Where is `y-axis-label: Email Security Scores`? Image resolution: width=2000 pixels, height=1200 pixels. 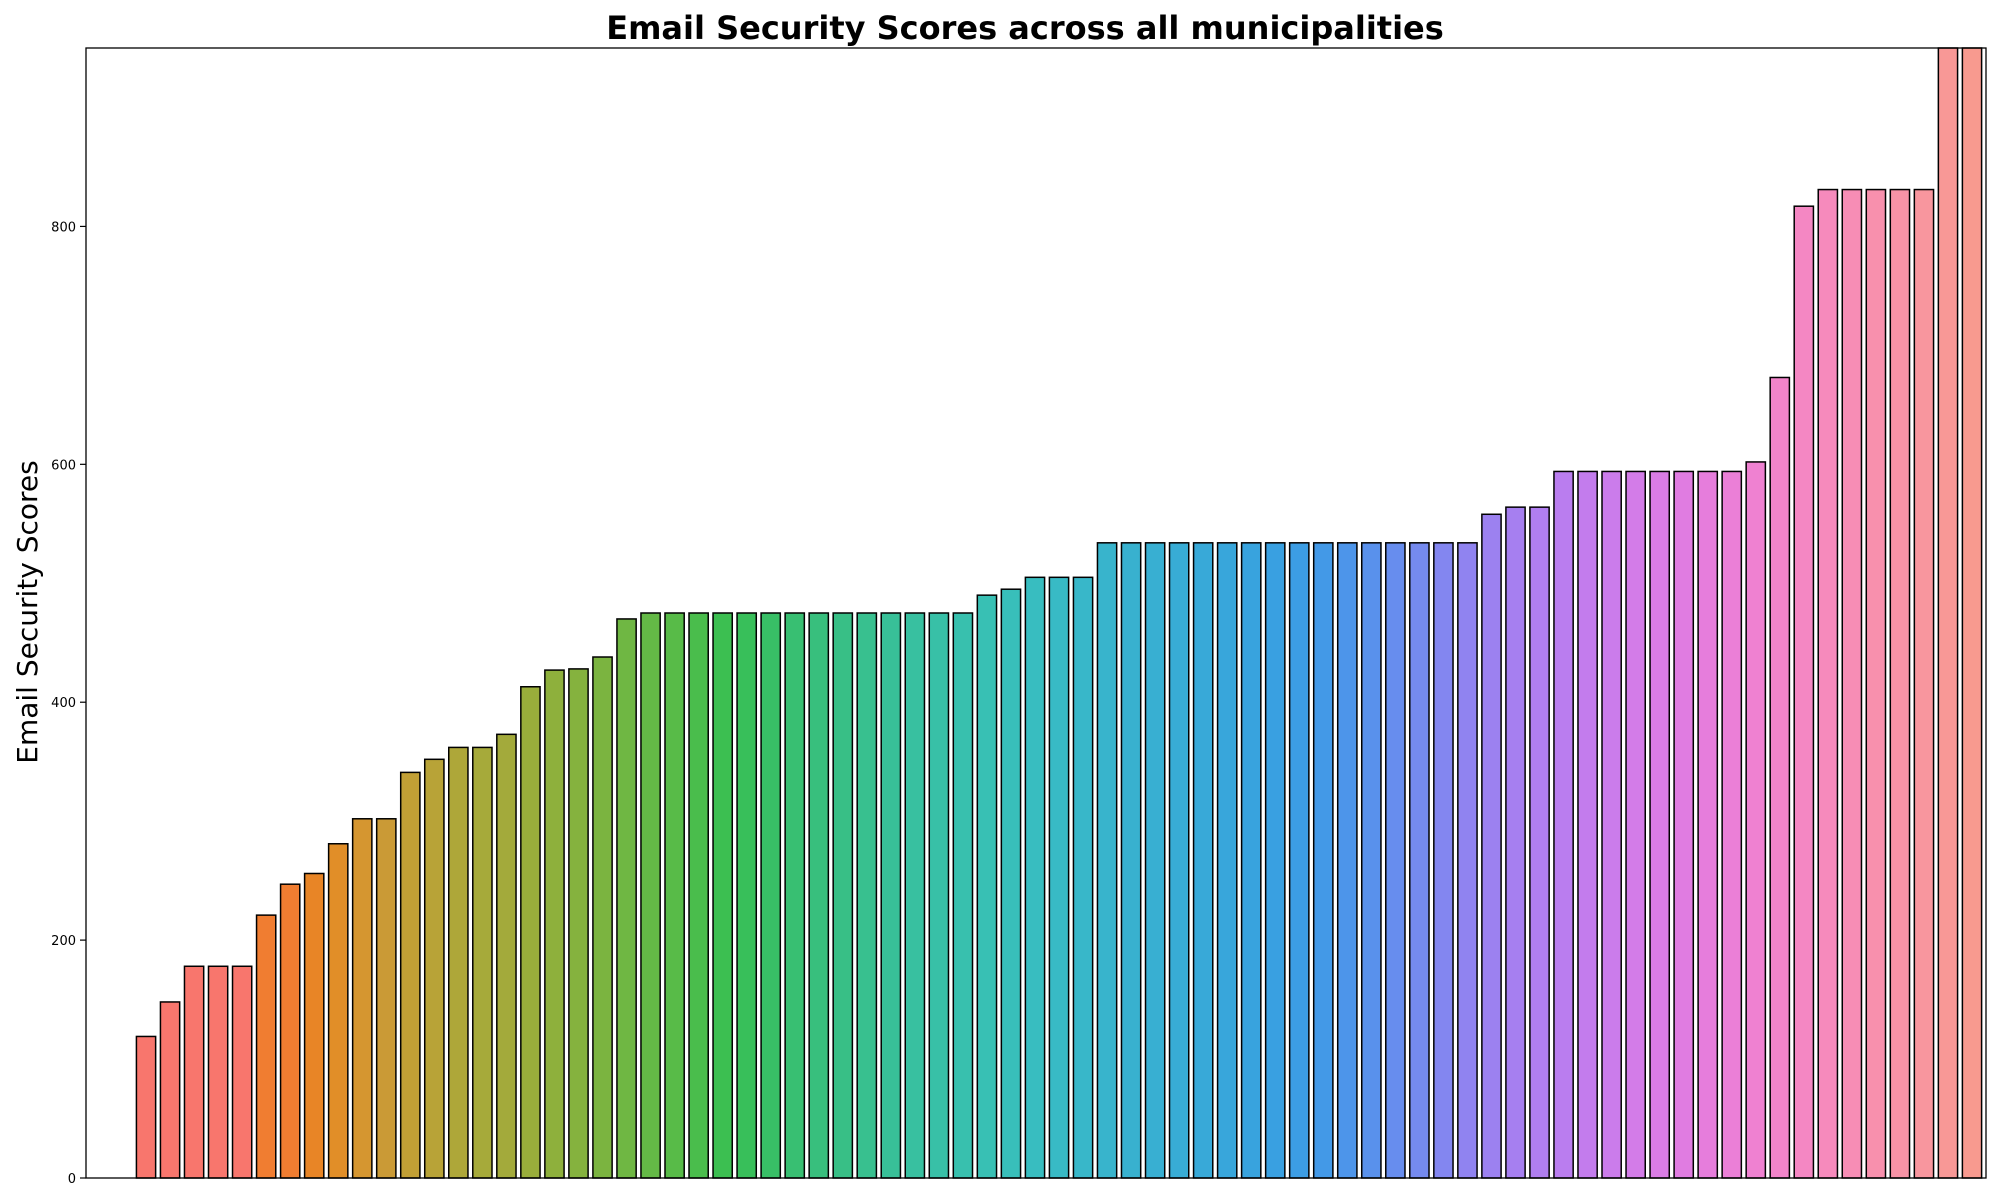
y-axis-label: Email Security Scores is located at coordinates (27, 611).